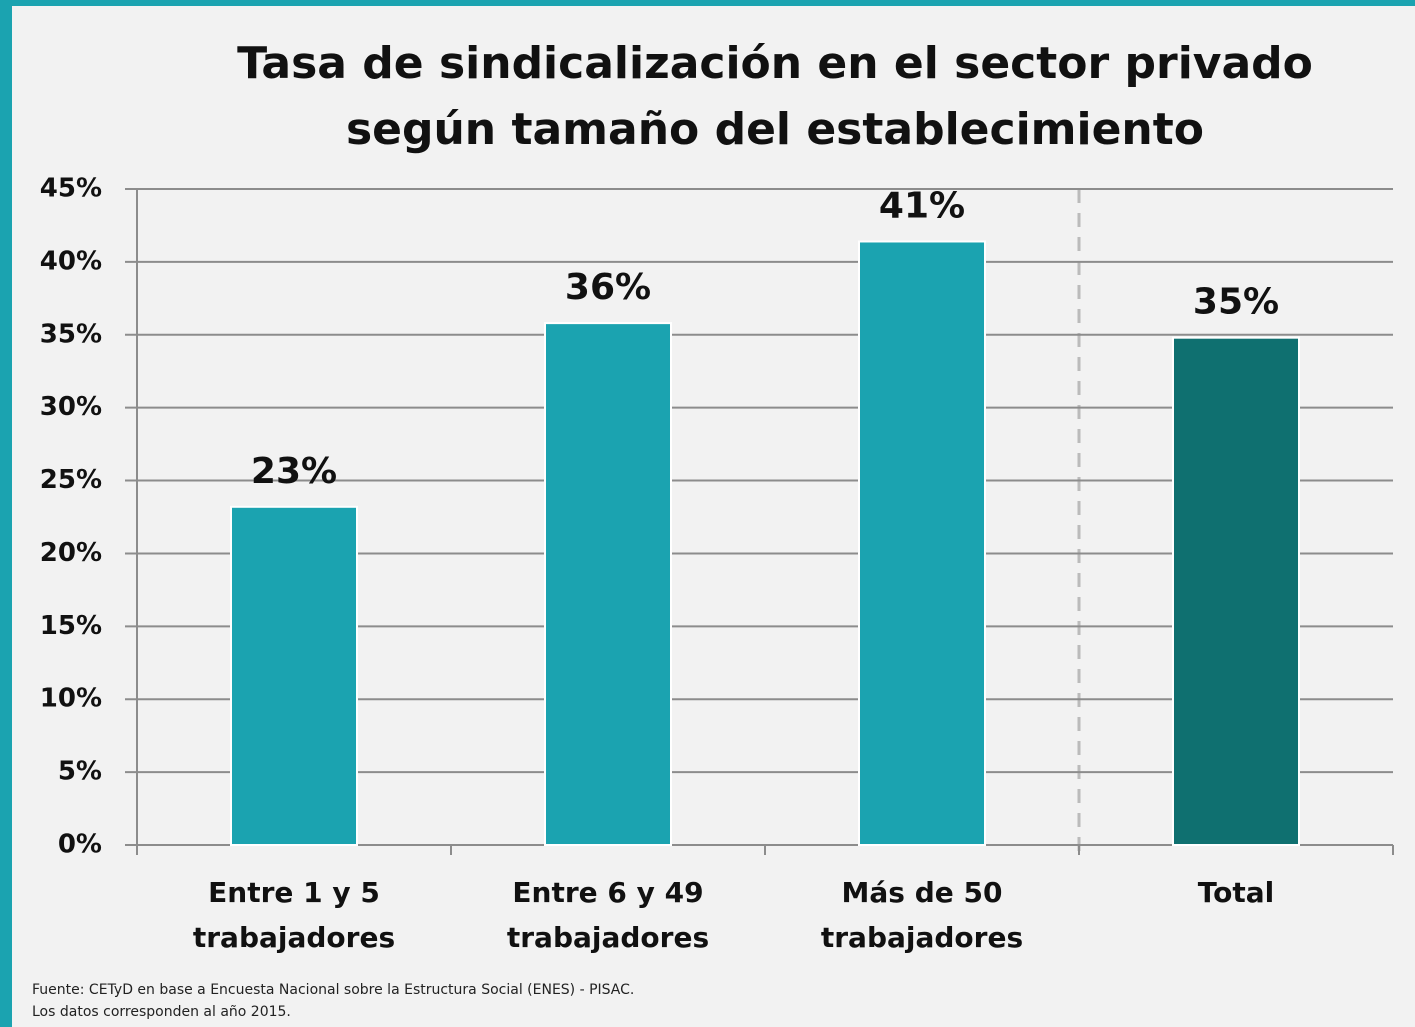 The image size is (1415, 1027). What do you see at coordinates (608, 287) in the screenshot?
I see `data-label: 36%` at bounding box center [608, 287].